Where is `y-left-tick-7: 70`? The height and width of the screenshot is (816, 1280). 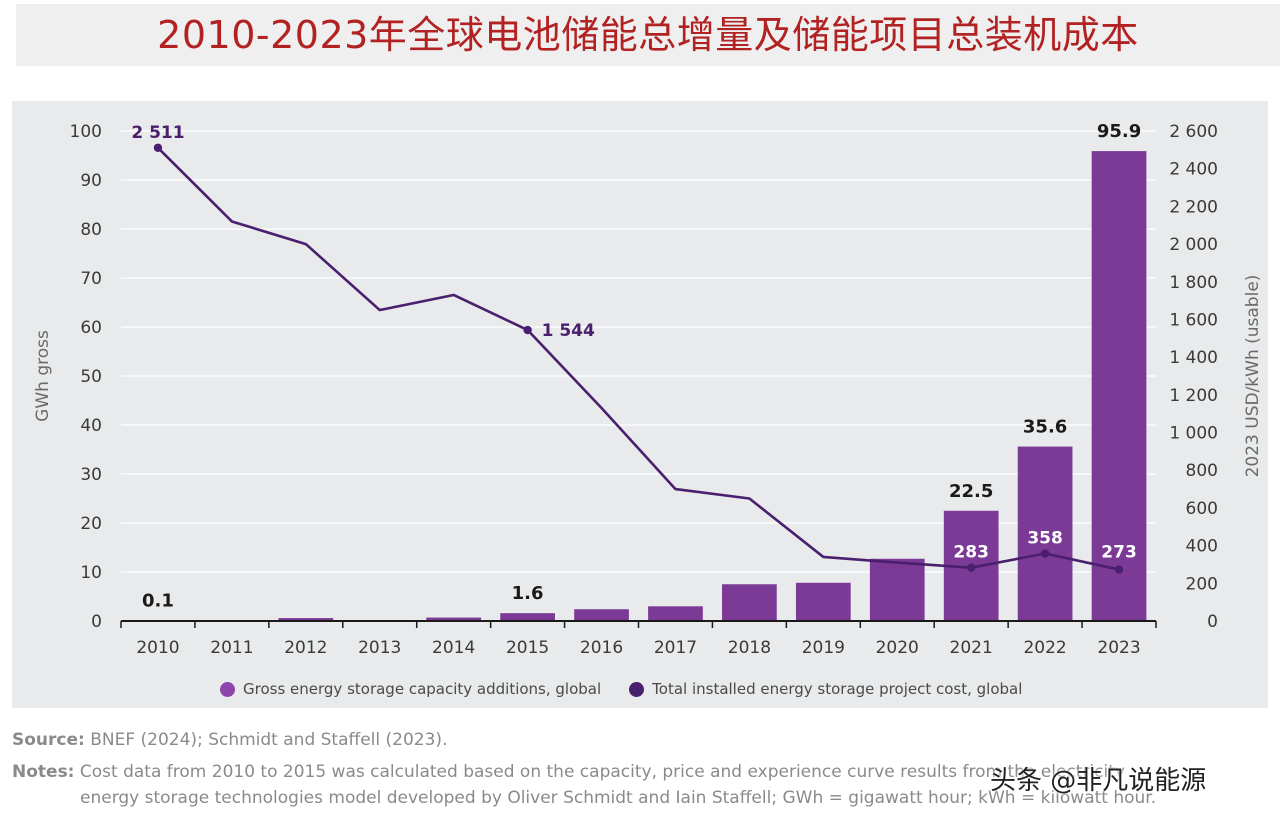 y-left-tick-7: 70 is located at coordinates (91, 279).